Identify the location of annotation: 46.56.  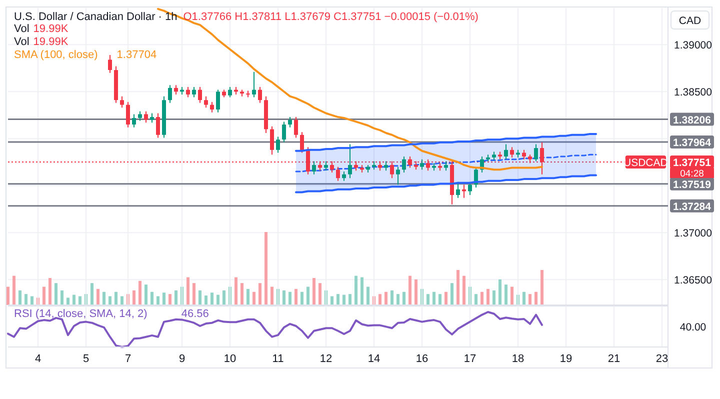
(195, 314).